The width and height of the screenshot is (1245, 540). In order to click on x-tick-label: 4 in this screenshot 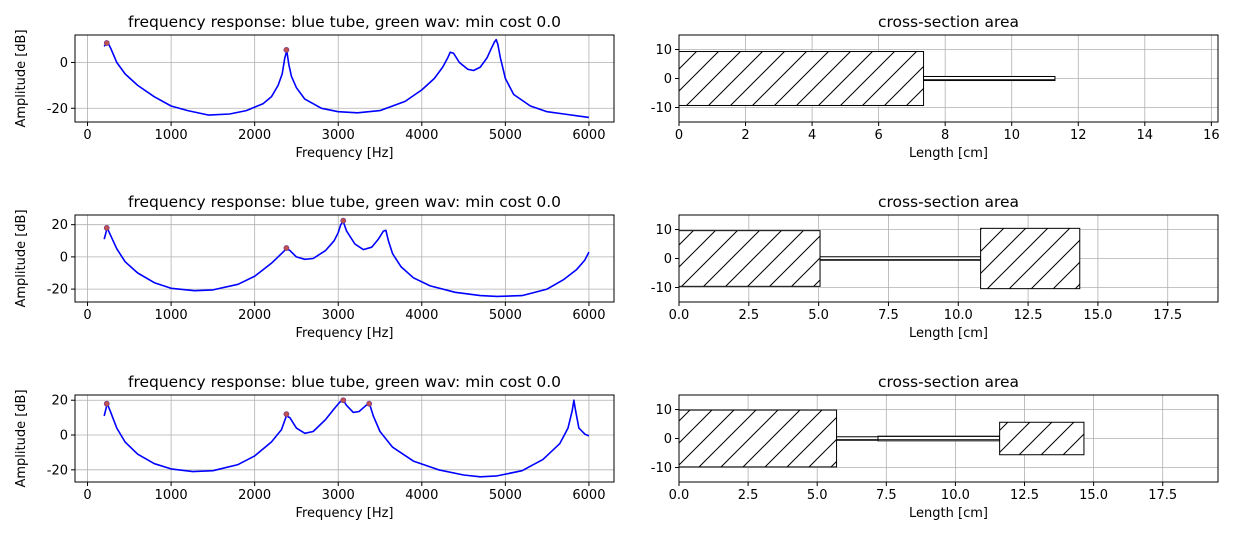, I will do `click(812, 135)`.